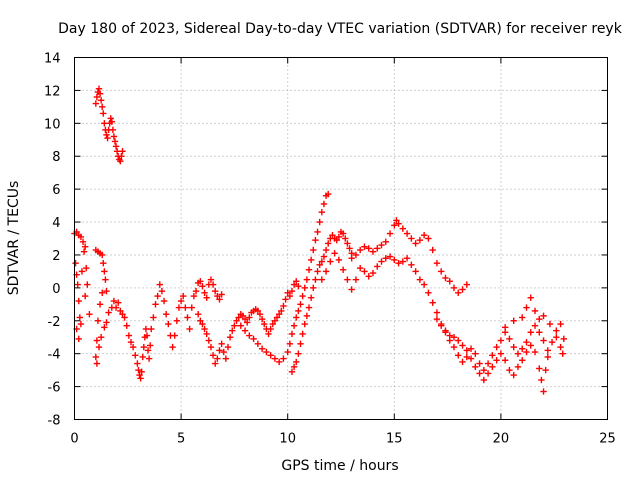  What do you see at coordinates (54, 388) in the screenshot?
I see `y-tick-label: -6` at bounding box center [54, 388].